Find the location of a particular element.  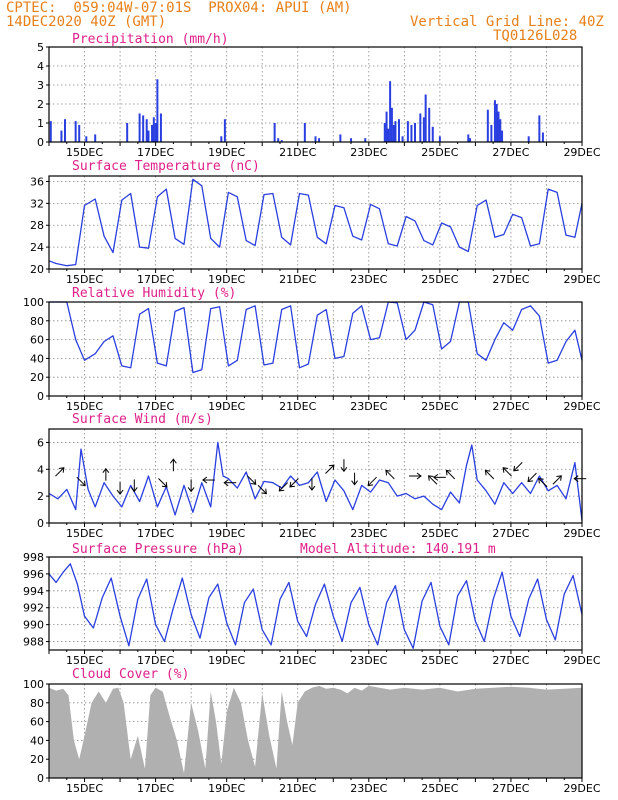

header-model-code: TQ0126L028 is located at coordinates (535, 36).